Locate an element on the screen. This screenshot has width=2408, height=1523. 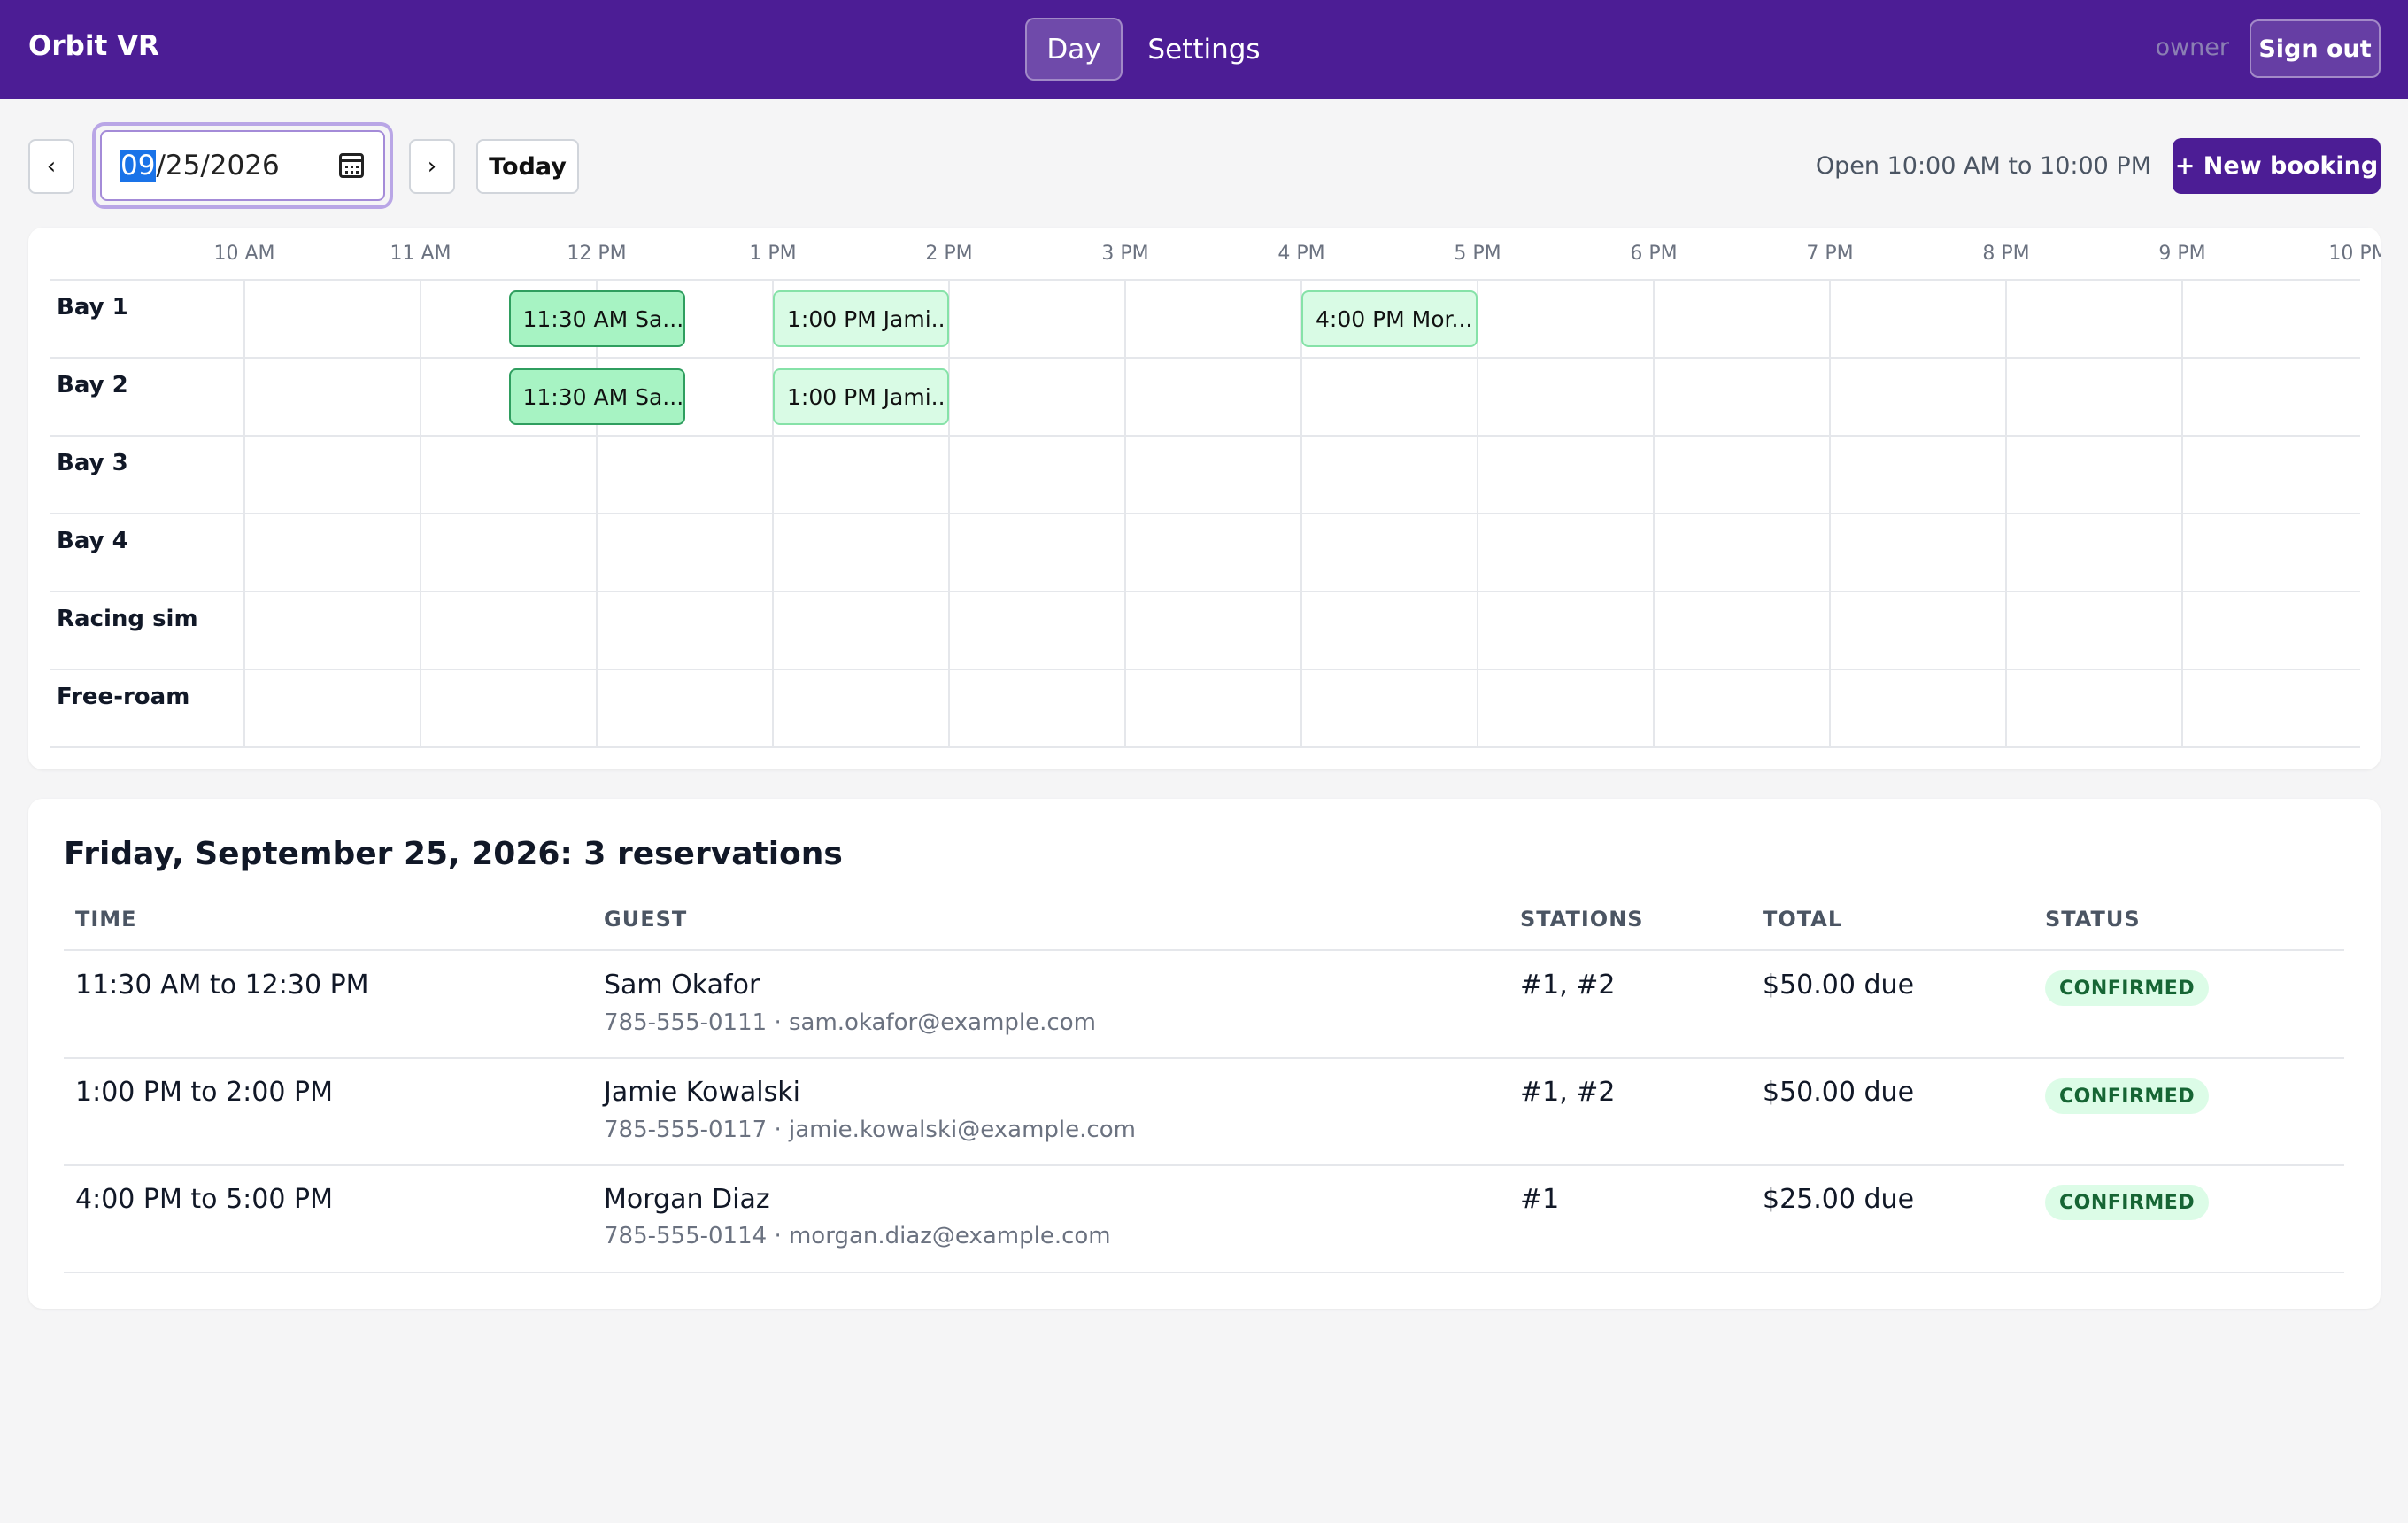
column-header-total: TOTAL is located at coordinates (1803, 919).